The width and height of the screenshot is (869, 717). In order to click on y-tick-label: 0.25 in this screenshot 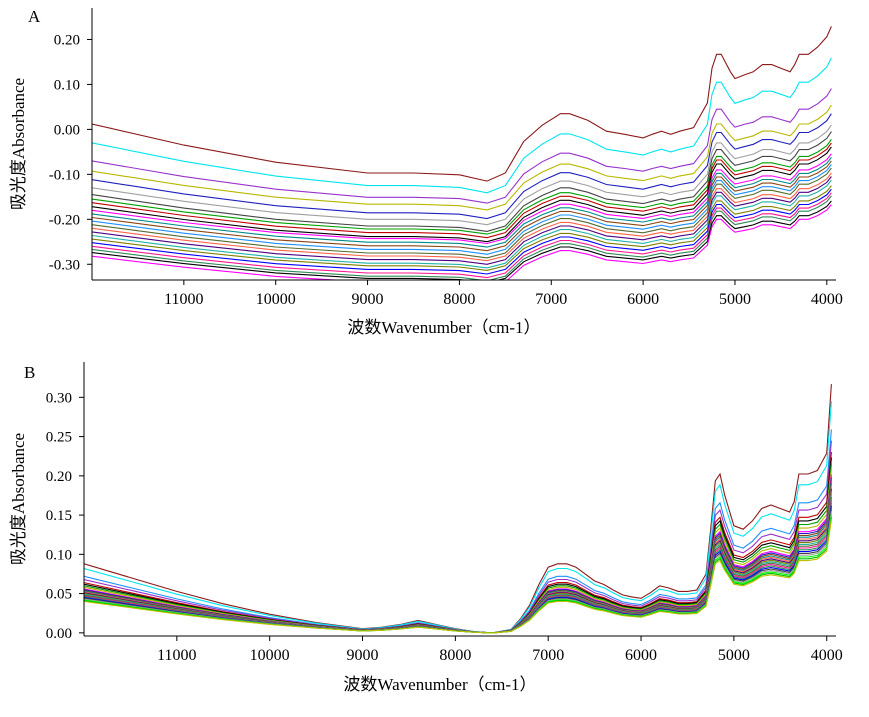, I will do `click(59, 438)`.